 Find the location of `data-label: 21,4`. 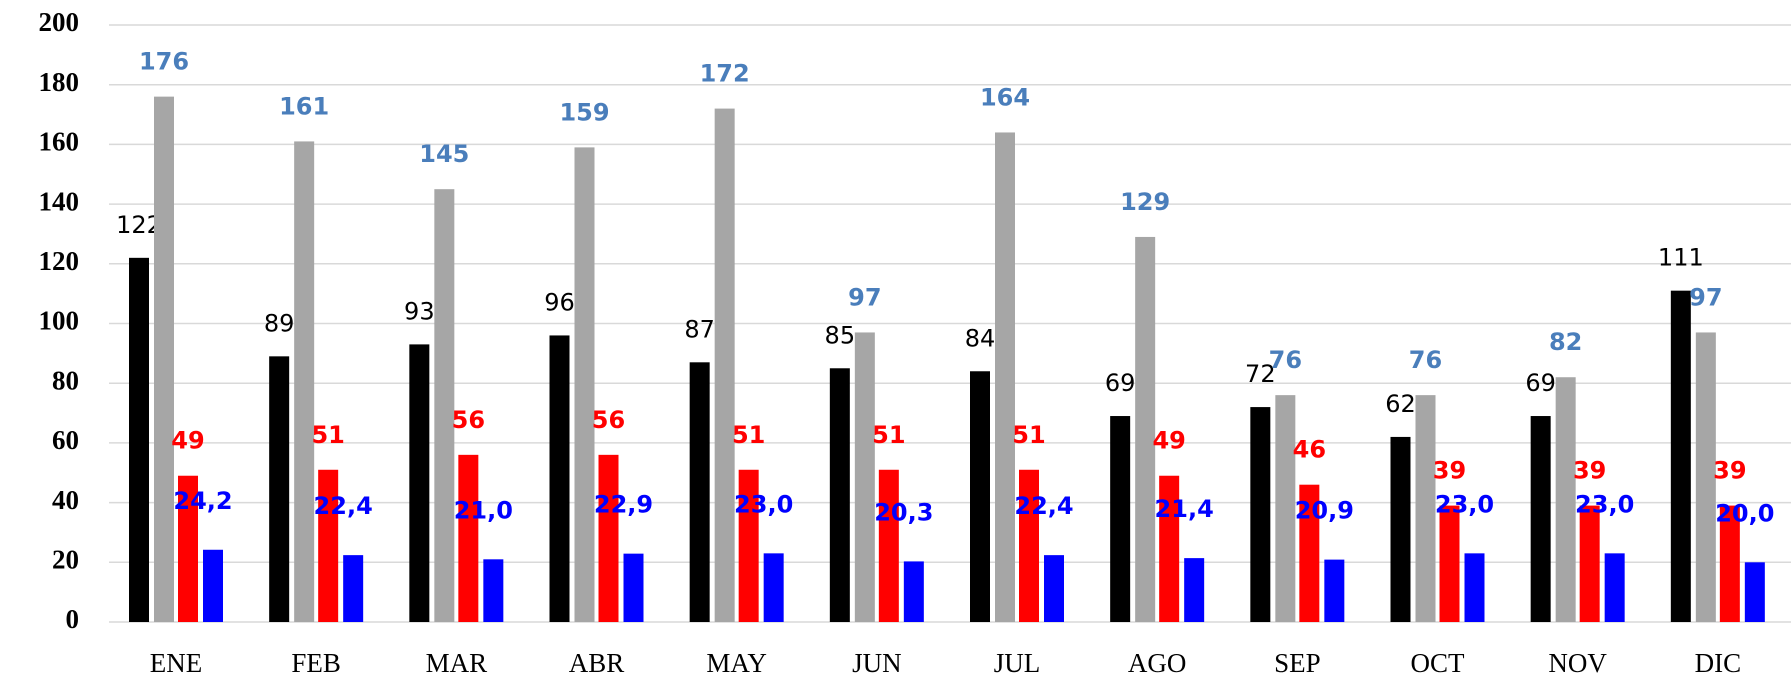

data-label: 21,4 is located at coordinates (1184, 509).